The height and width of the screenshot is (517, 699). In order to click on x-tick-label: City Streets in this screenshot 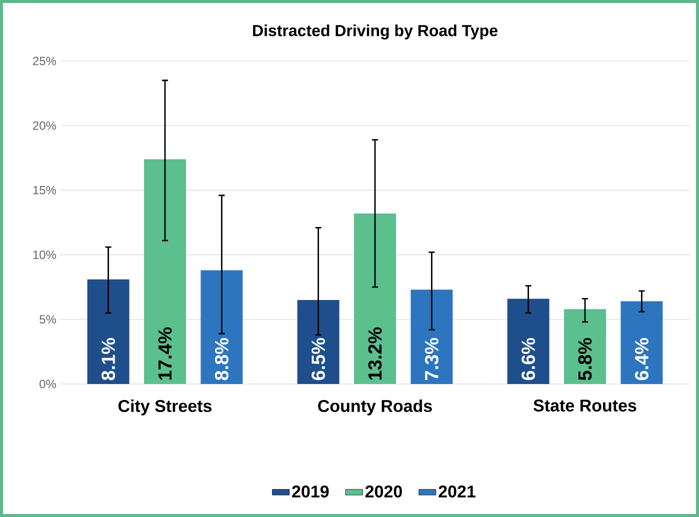, I will do `click(165, 408)`.